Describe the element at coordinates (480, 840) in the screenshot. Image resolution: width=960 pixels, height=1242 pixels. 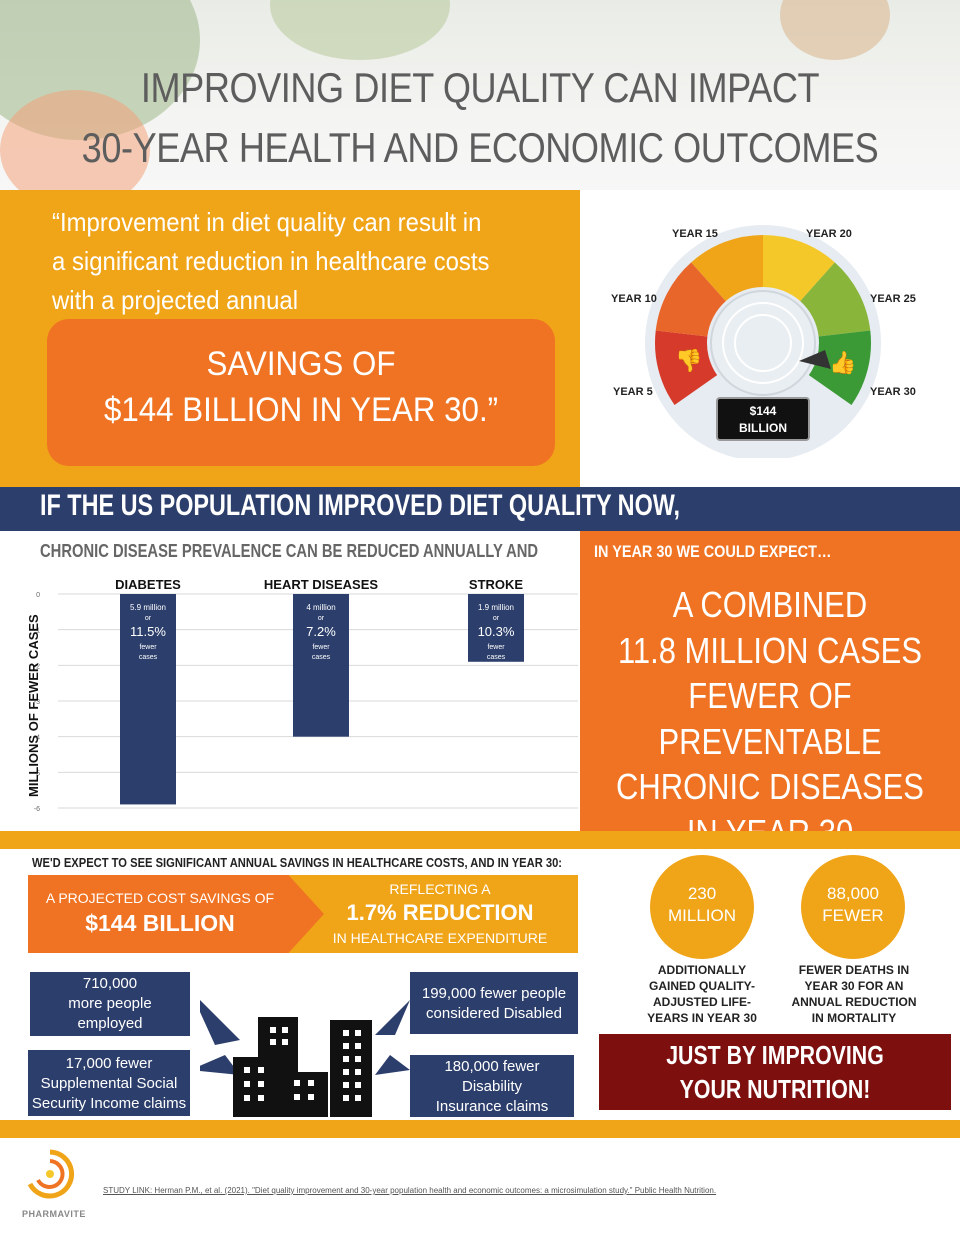
I see `section-divider-top` at that location.